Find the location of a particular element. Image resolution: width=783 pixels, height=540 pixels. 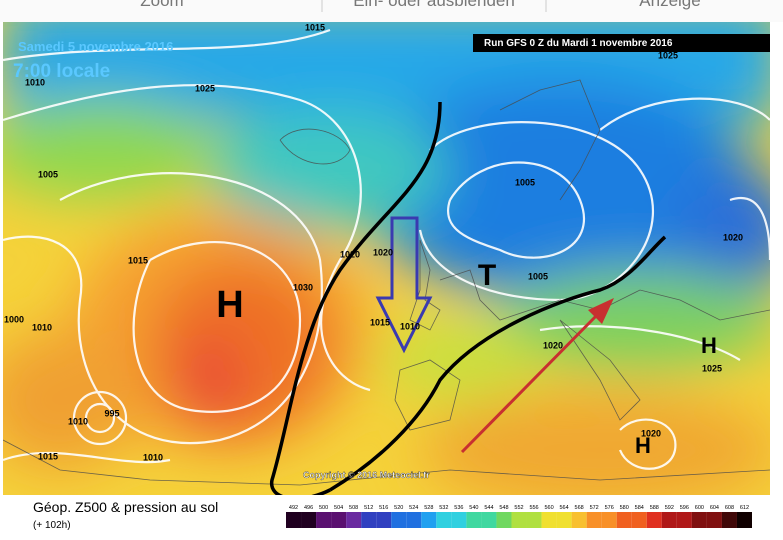

run-label: Run GFS 0 Z du Mardi 1 novembre 2016 is located at coordinates (578, 43).